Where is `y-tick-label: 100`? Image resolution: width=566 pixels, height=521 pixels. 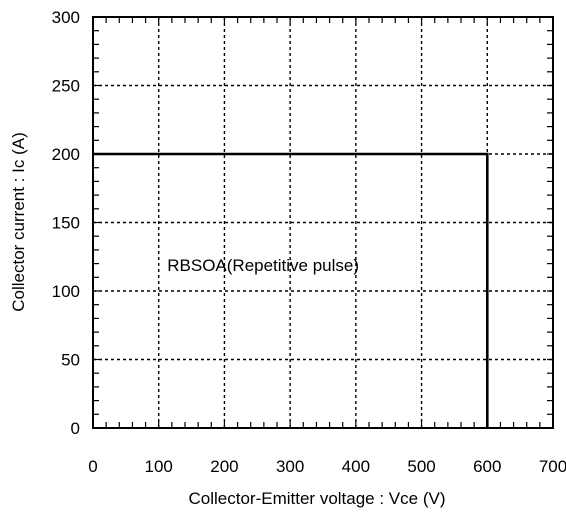 y-tick-label: 100 is located at coordinates (66, 291).